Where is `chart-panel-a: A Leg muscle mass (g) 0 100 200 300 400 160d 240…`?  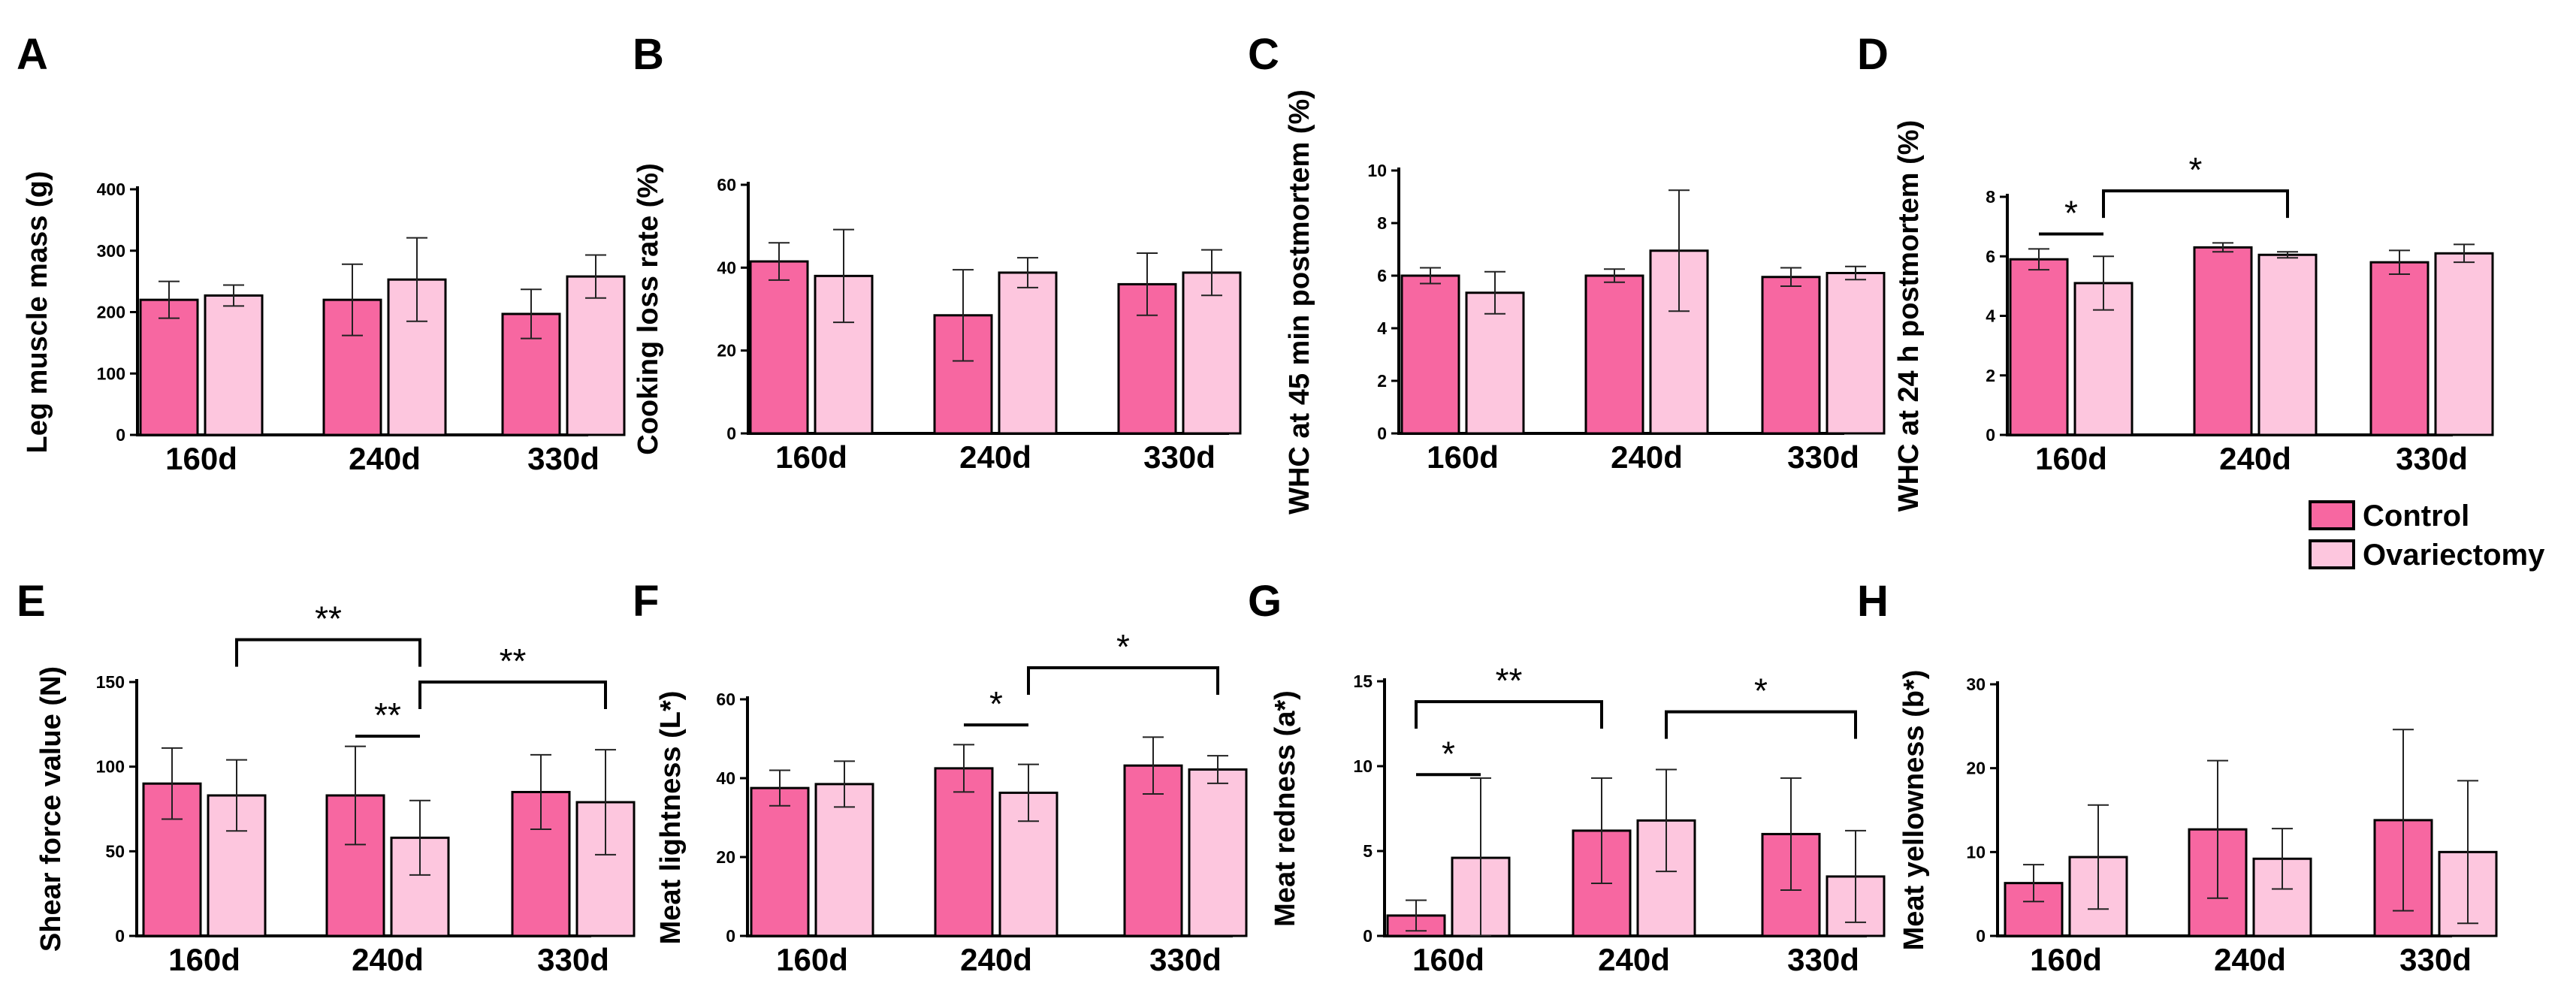 chart-panel-a: A Leg muscle mass (g) 0 100 200 300 400 160d 240… is located at coordinates (321, 253).